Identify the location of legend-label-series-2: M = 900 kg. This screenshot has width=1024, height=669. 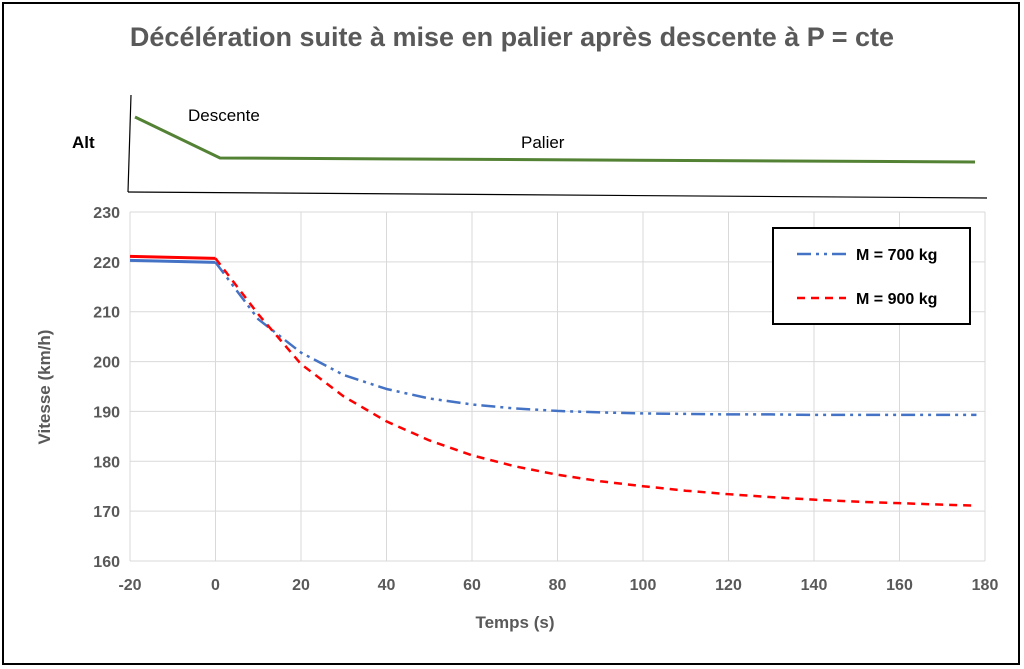
(896, 299).